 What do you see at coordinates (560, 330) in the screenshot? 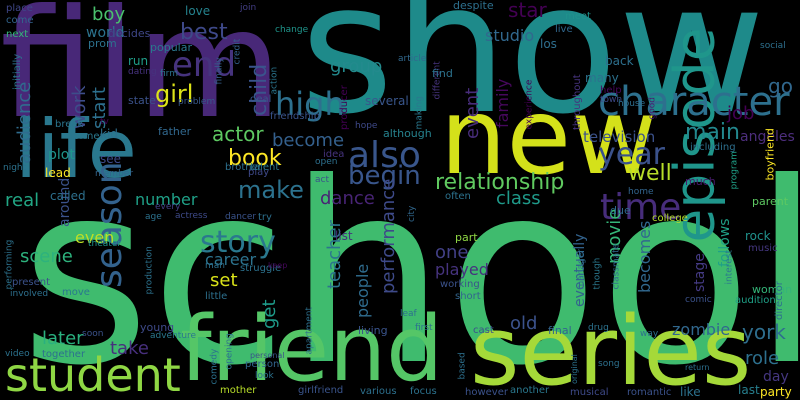
I see `word-final: final` at bounding box center [560, 330].